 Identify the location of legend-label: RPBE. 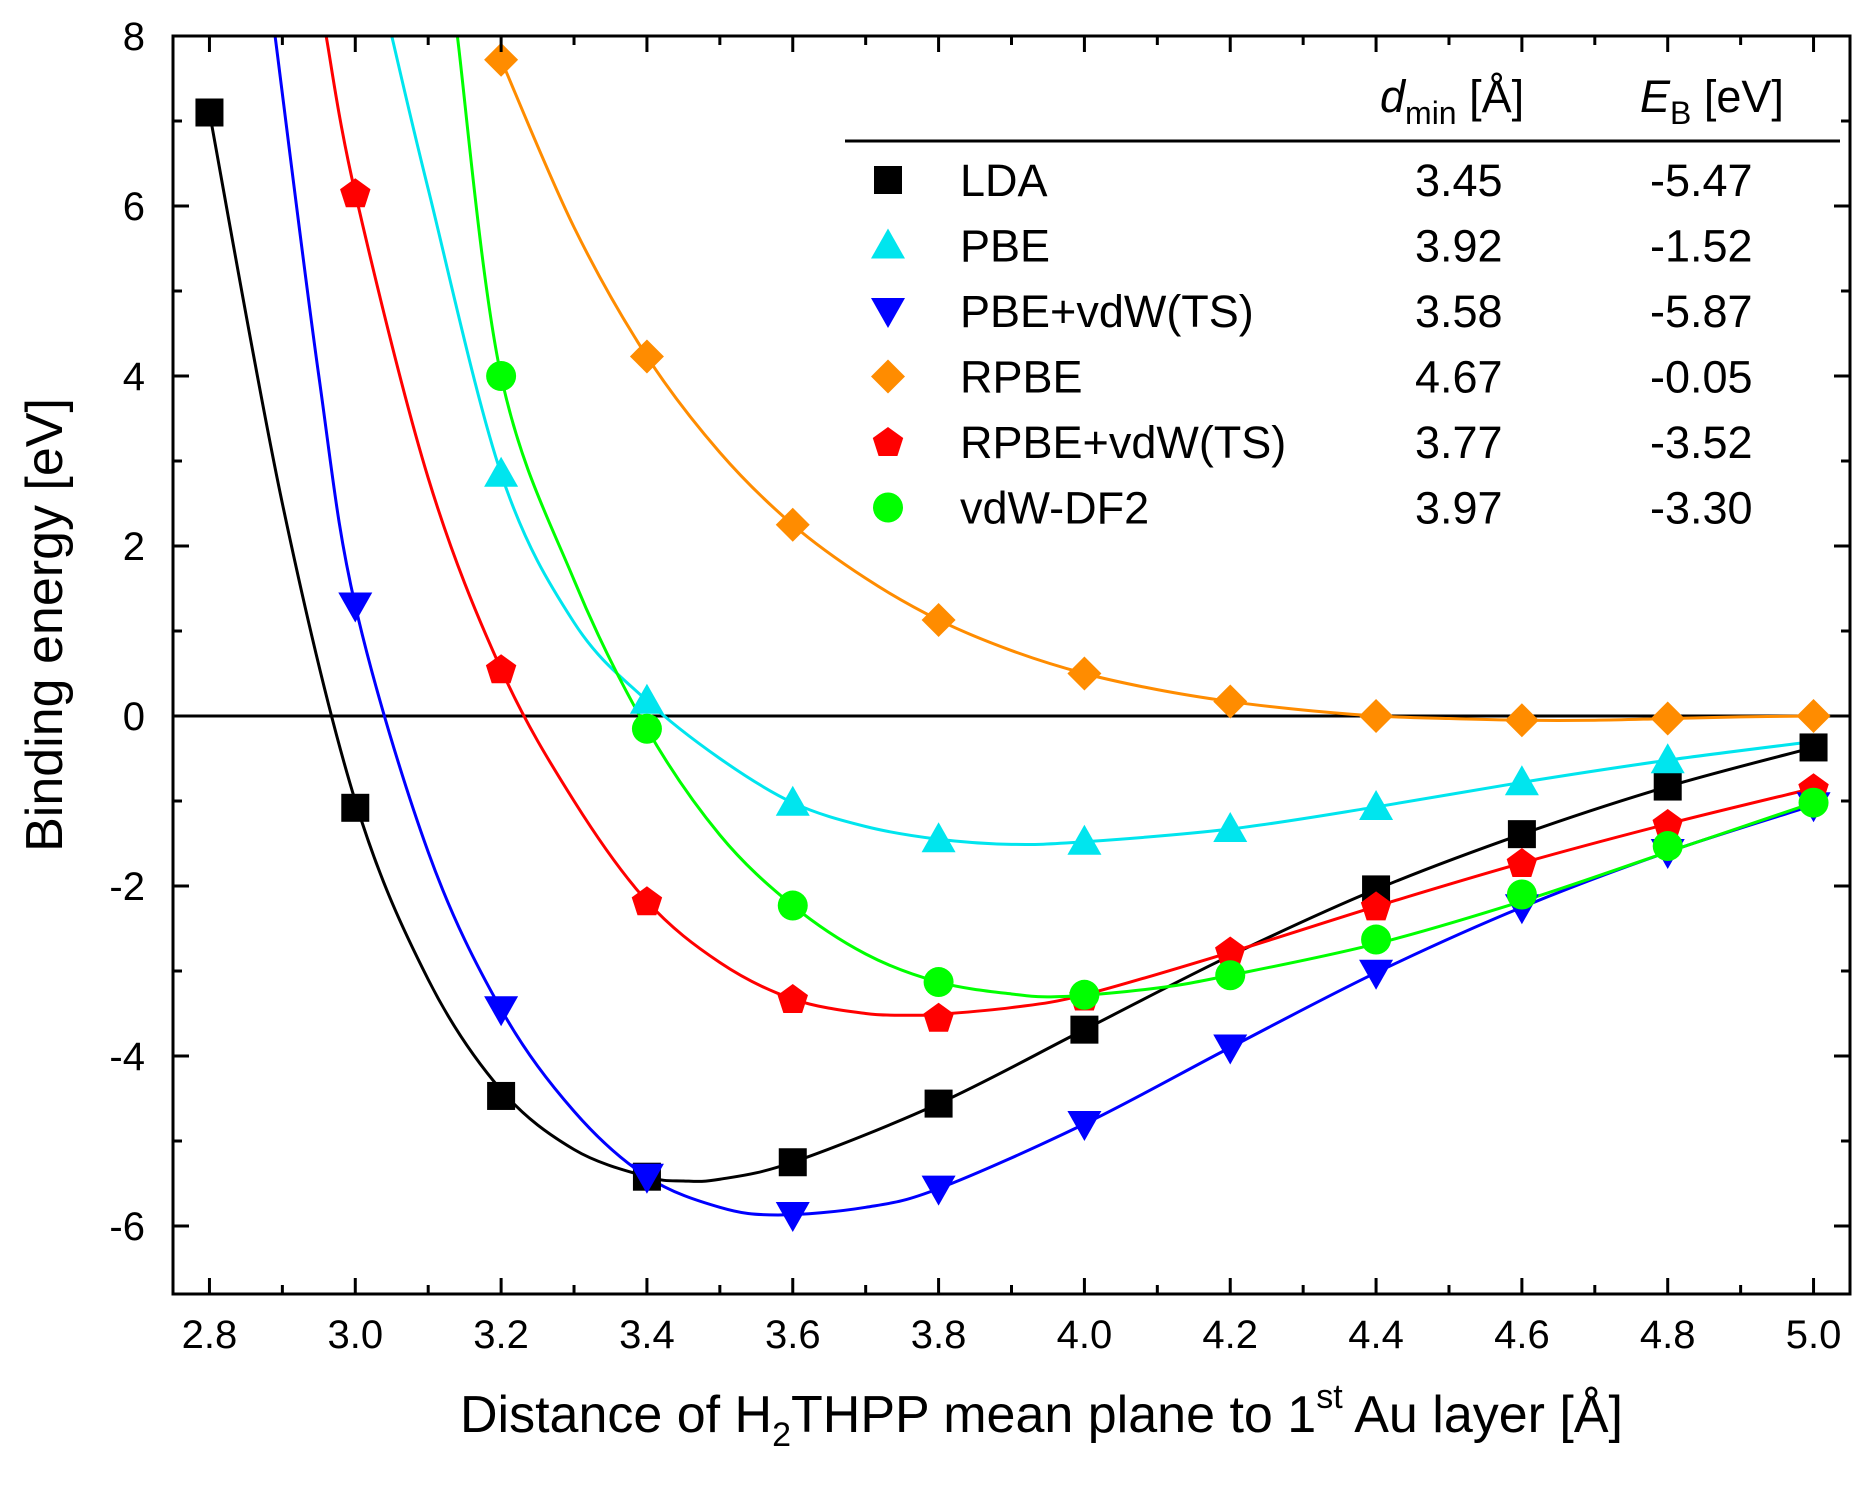
(1021, 377).